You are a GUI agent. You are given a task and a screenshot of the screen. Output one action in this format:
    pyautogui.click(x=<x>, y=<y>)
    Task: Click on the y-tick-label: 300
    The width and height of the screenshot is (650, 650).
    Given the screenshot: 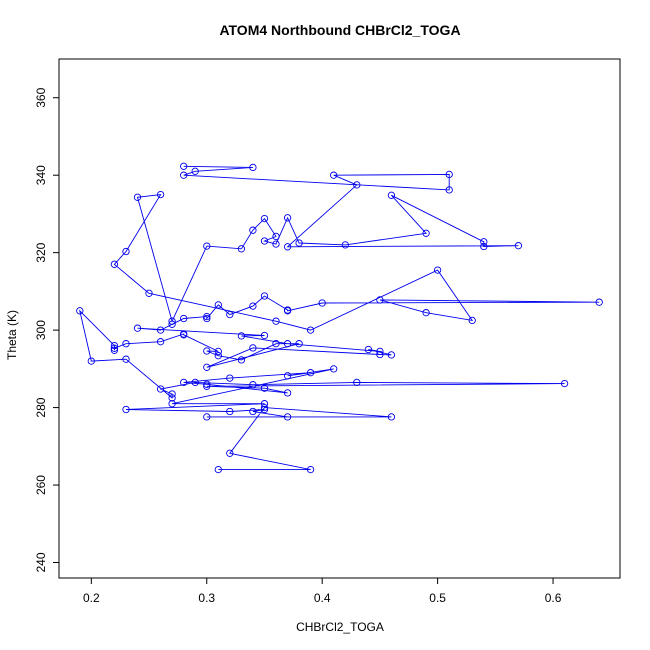 What is the action you would take?
    pyautogui.click(x=41, y=330)
    